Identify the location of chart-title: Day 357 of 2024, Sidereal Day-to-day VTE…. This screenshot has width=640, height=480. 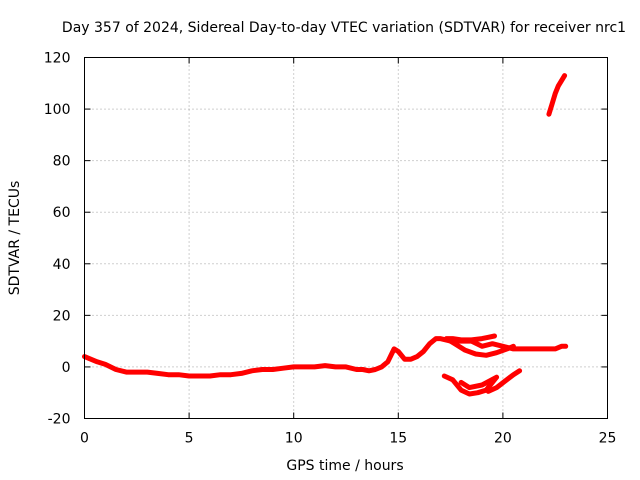
(344, 28).